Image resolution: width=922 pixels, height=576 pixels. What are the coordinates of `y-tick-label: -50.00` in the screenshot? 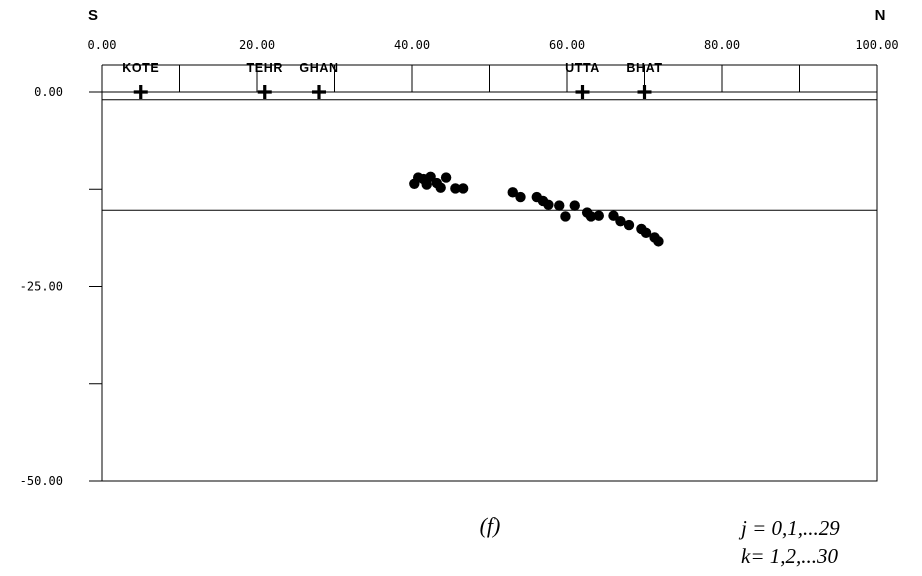 It's located at (41, 481).